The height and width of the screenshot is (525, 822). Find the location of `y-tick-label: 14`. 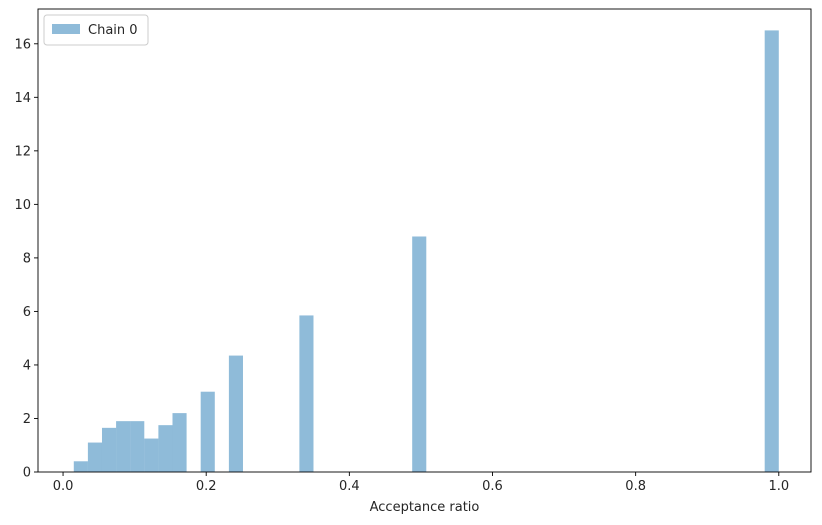

y-tick-label: 14 is located at coordinates (22, 98).